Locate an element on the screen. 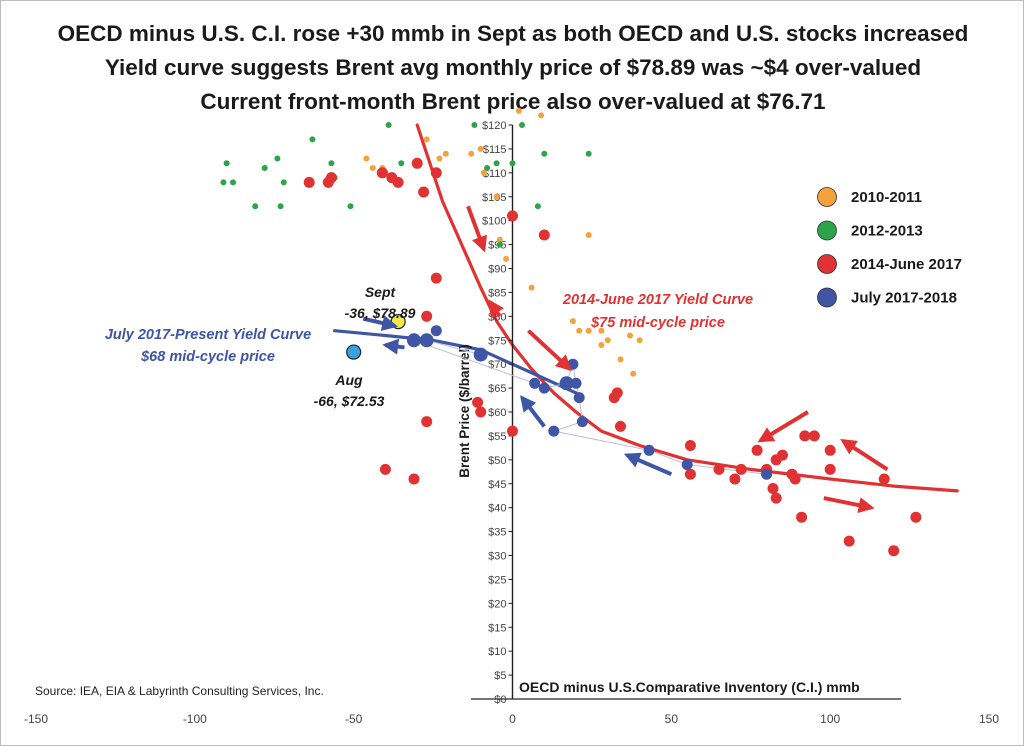 Image resolution: width=1024 pixels, height=746 pixels. y-tick-label: $50 is located at coordinates (497, 461).